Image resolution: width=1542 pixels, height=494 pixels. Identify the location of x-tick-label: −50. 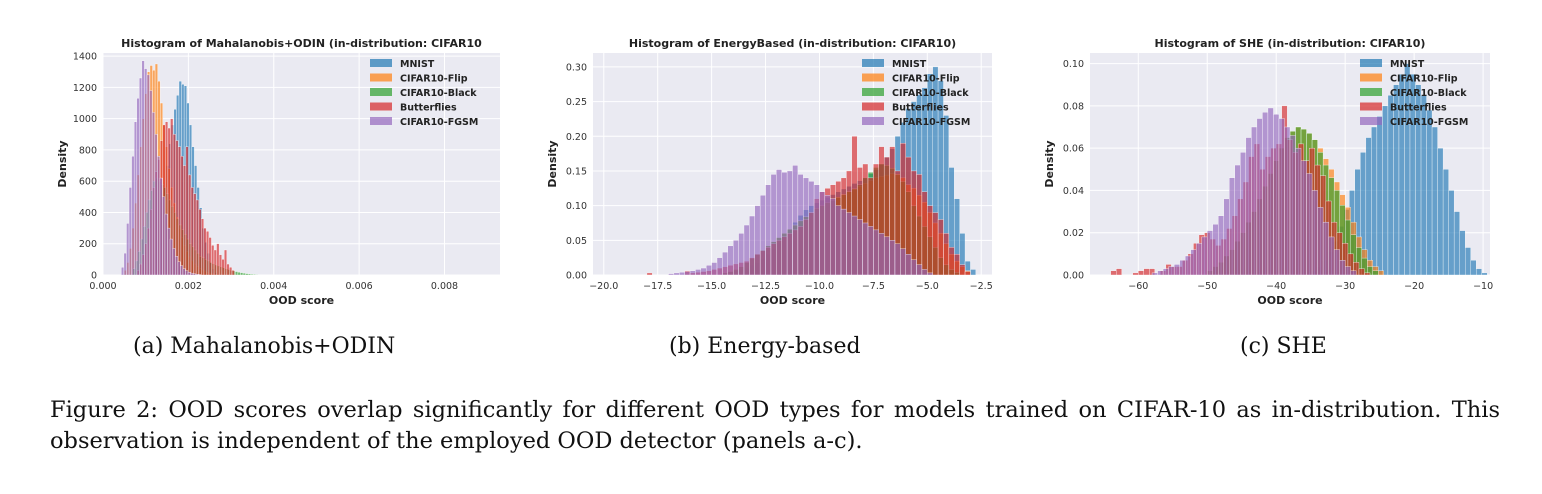
(1207, 286).